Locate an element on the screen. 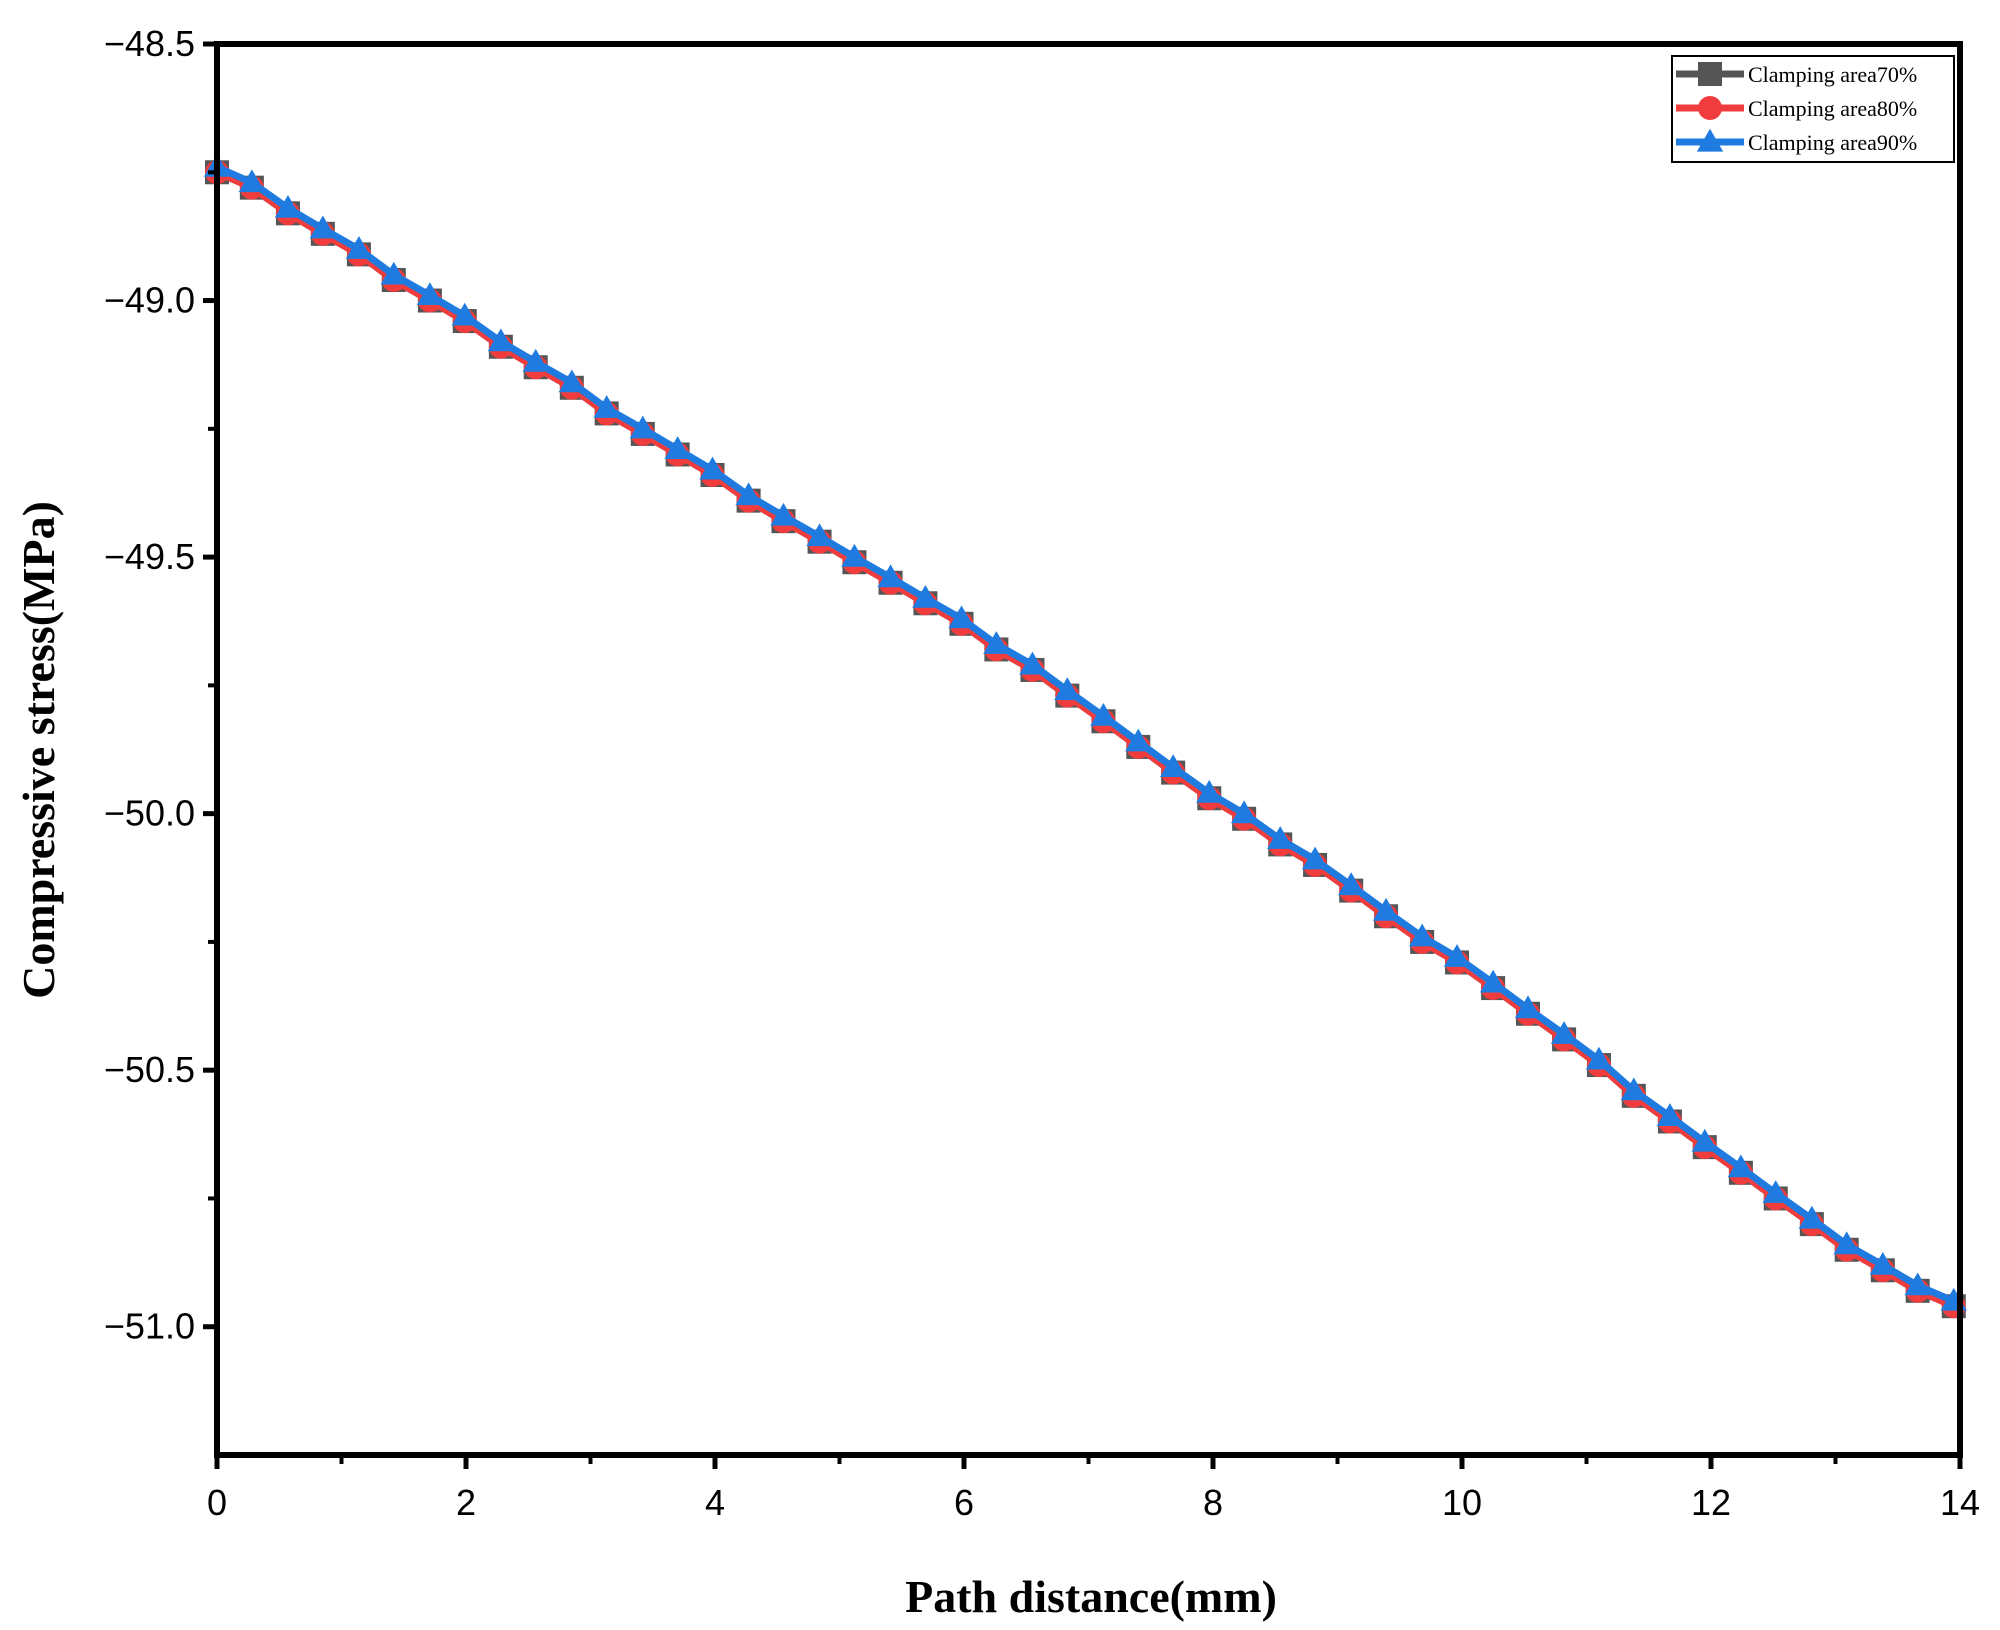 Image resolution: width=2000 pixels, height=1630 pixels. y-axis-title: Compressive stress(MPa) is located at coordinates (38, 750).